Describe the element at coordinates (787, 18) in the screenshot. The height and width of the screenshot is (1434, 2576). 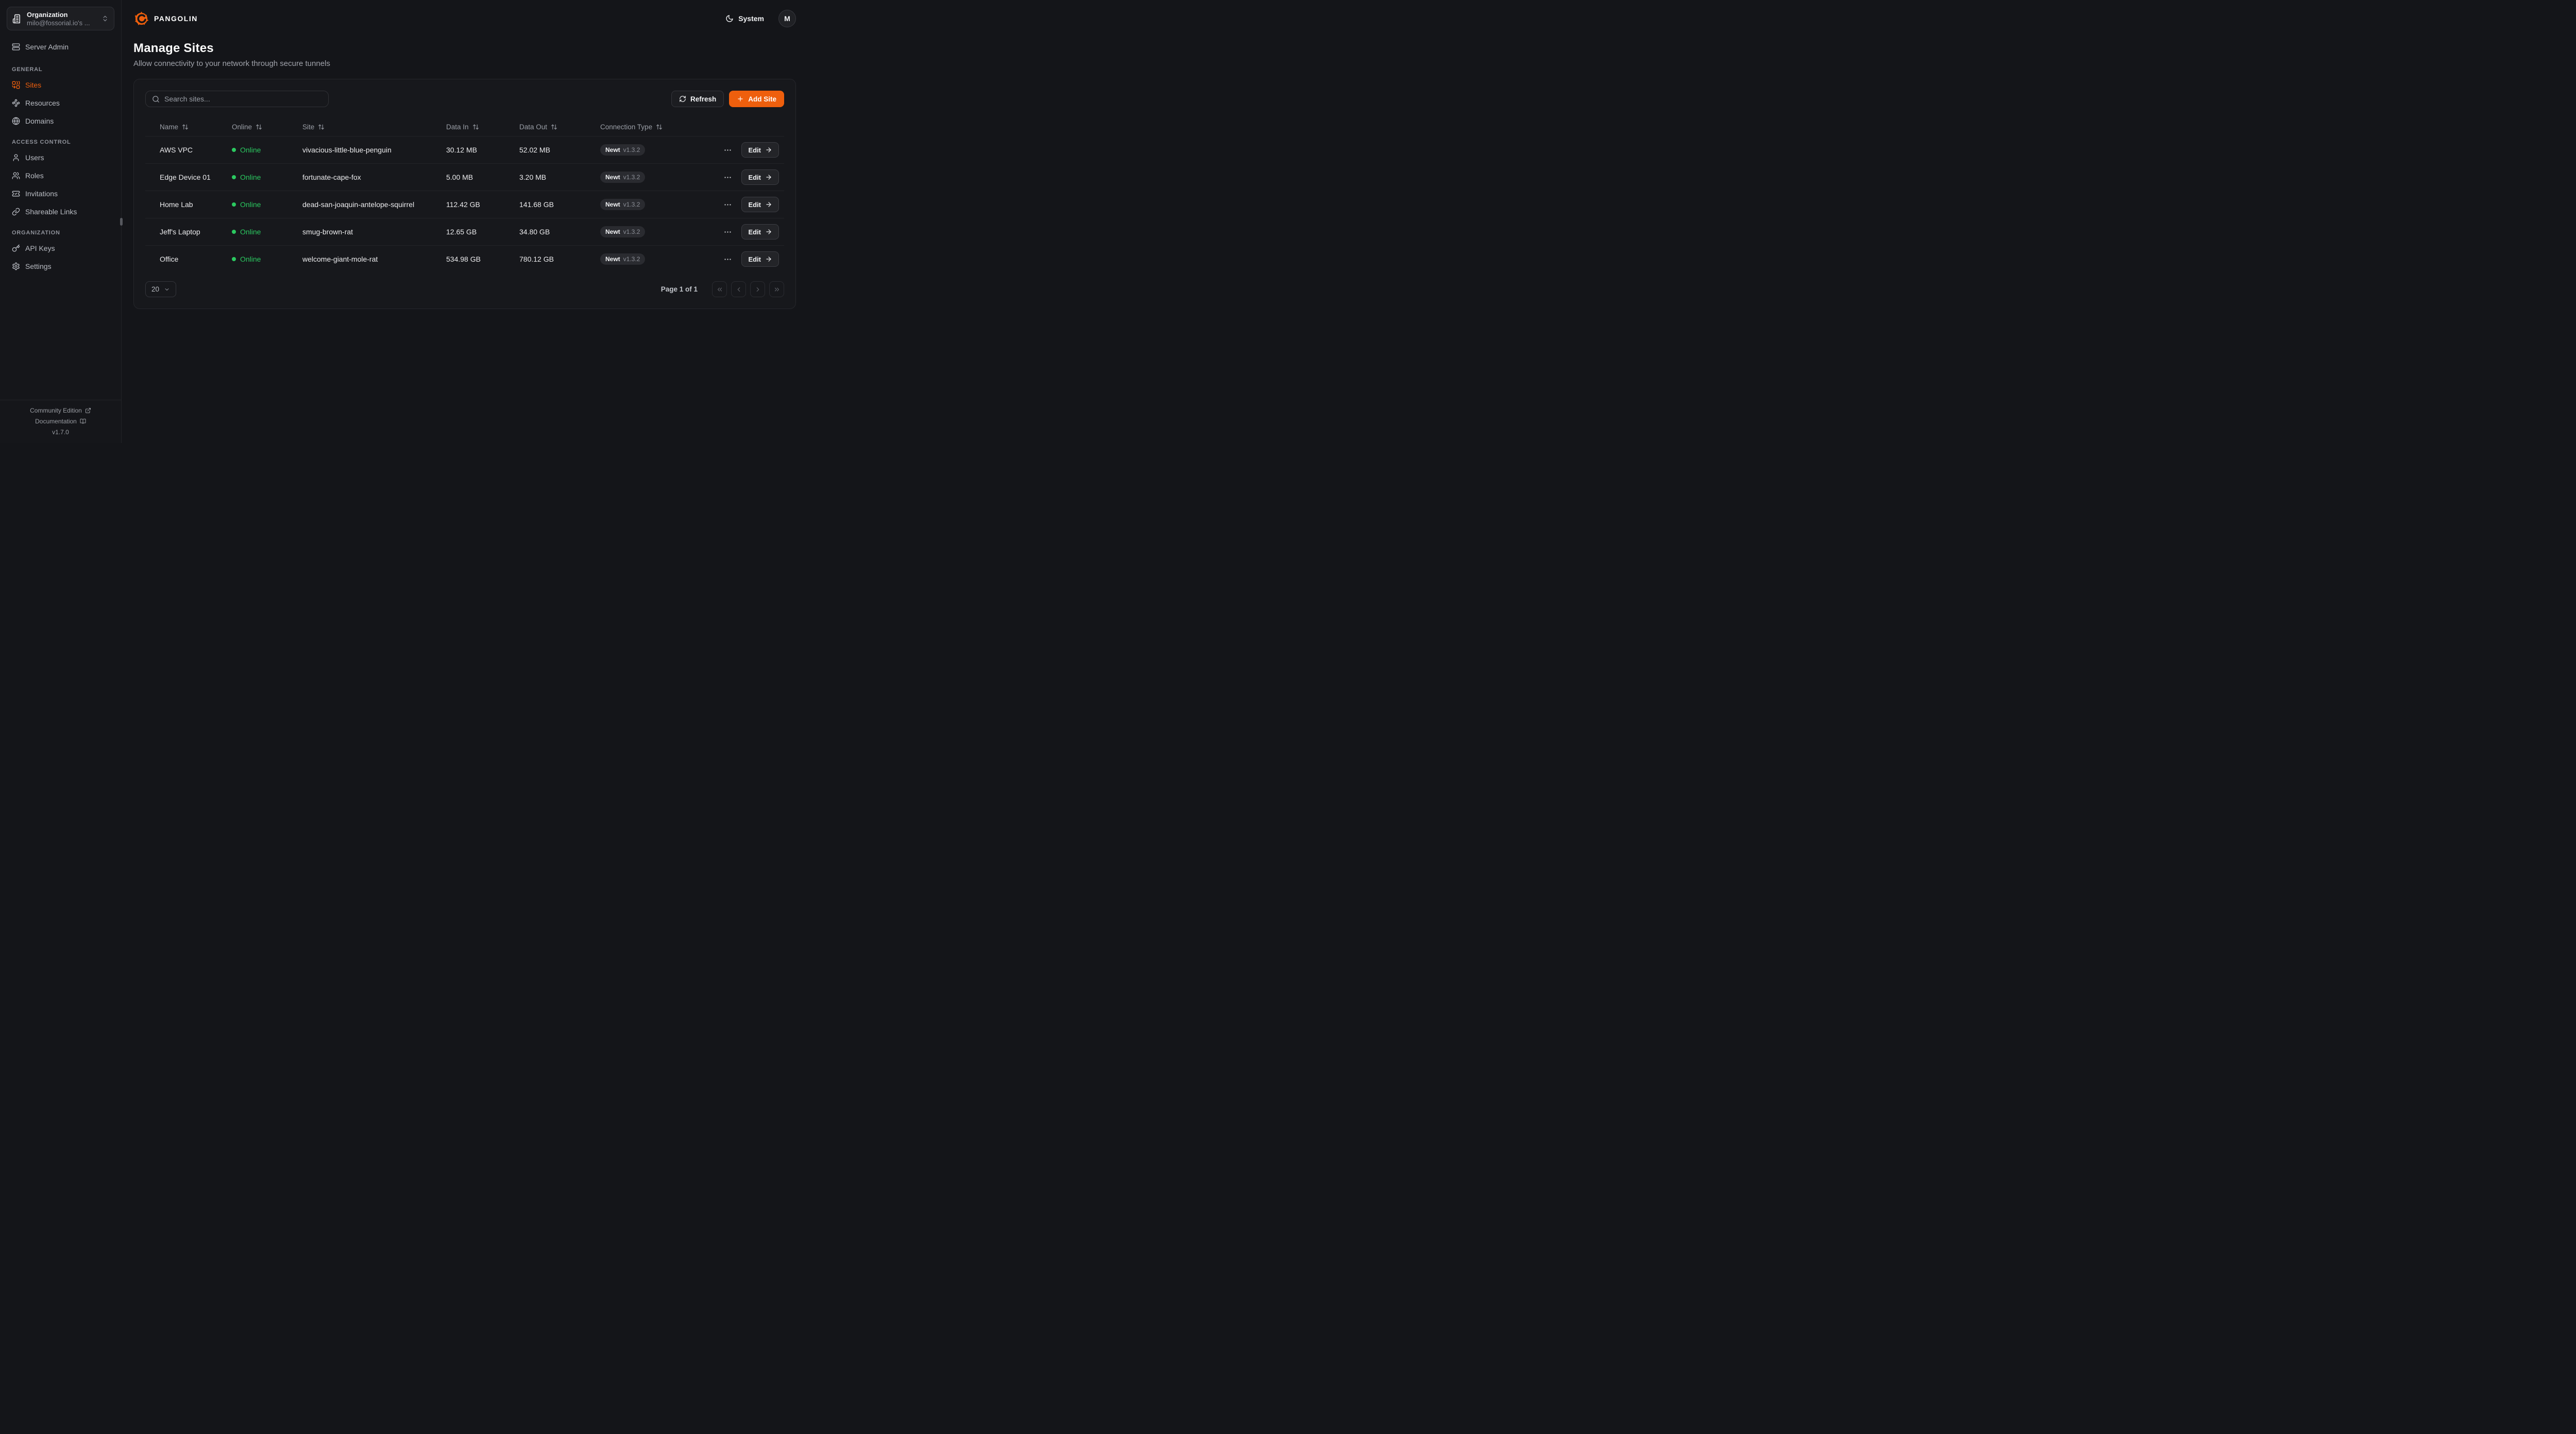
I see `avatar: M` at that location.